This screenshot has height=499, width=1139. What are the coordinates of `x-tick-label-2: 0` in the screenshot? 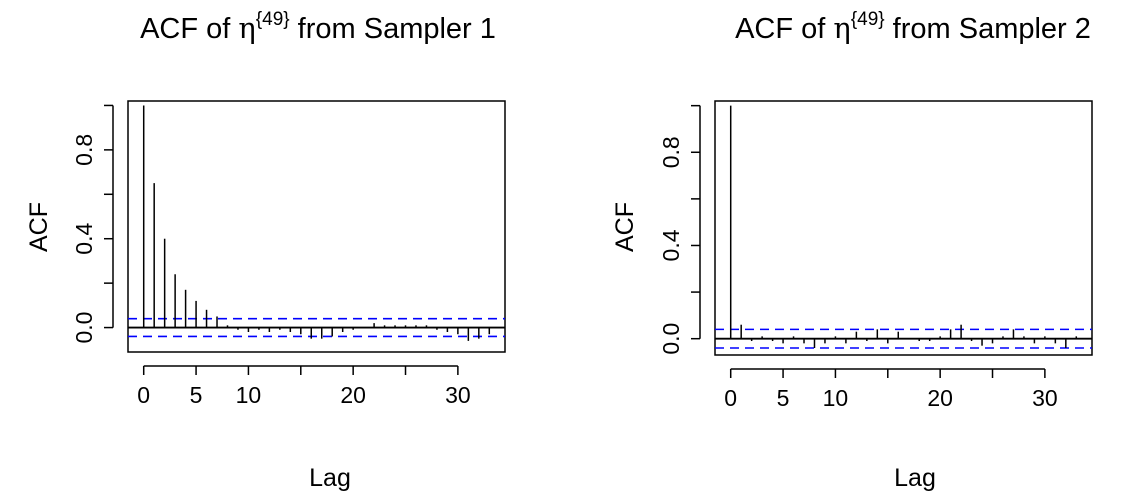 It's located at (730, 398).